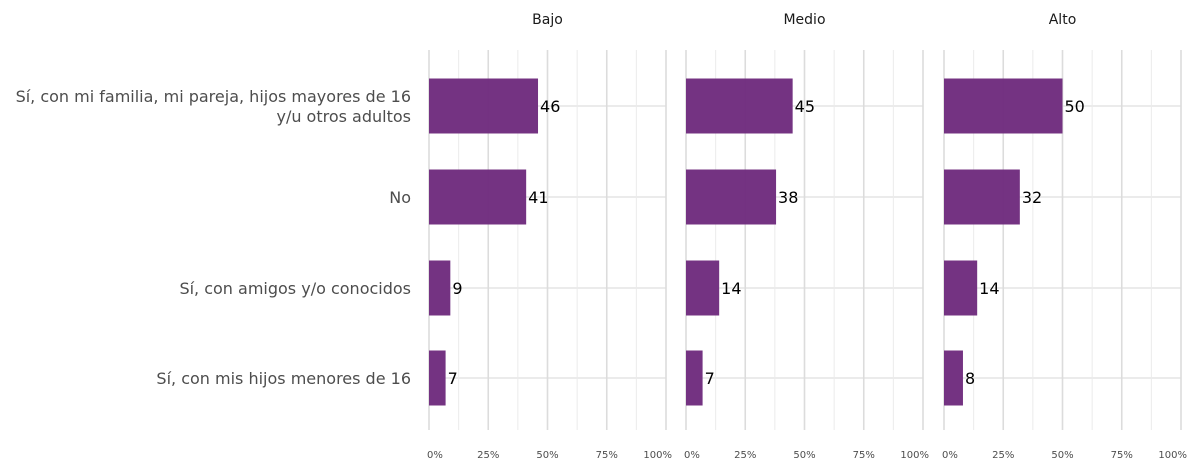  Describe the element at coordinates (550, 106) in the screenshot. I see `data-label: 46` at that location.